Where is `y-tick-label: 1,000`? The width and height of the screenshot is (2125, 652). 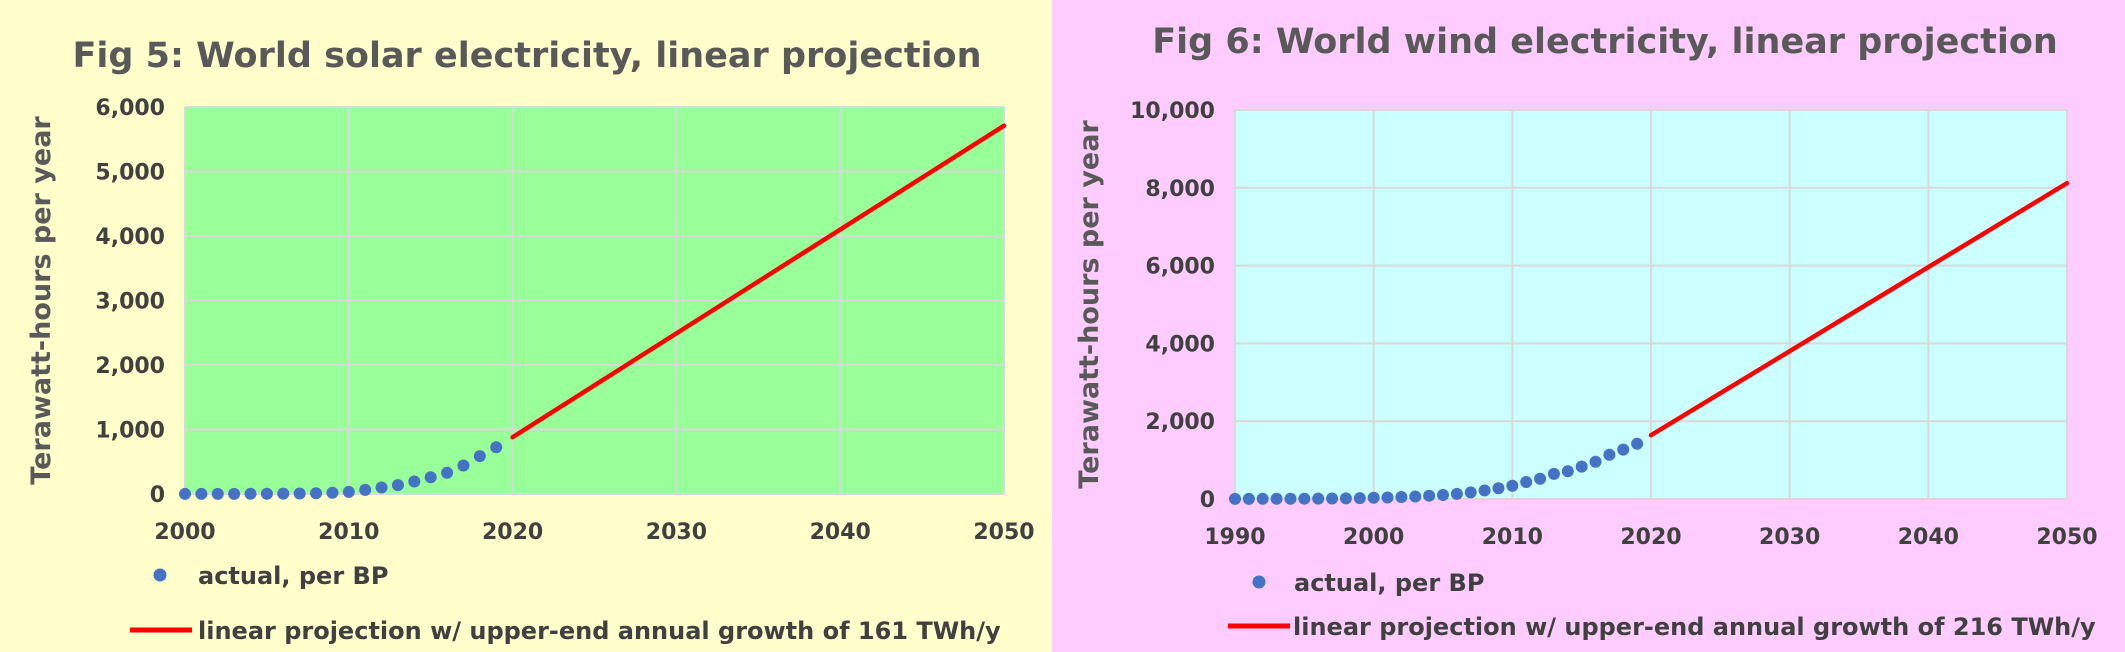 y-tick-label: 1,000 is located at coordinates (130, 431).